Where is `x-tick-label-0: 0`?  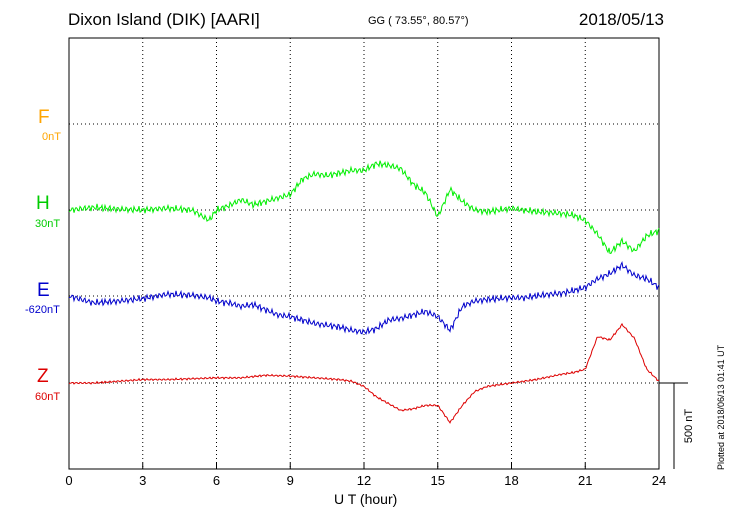 x-tick-label-0: 0 is located at coordinates (68, 480).